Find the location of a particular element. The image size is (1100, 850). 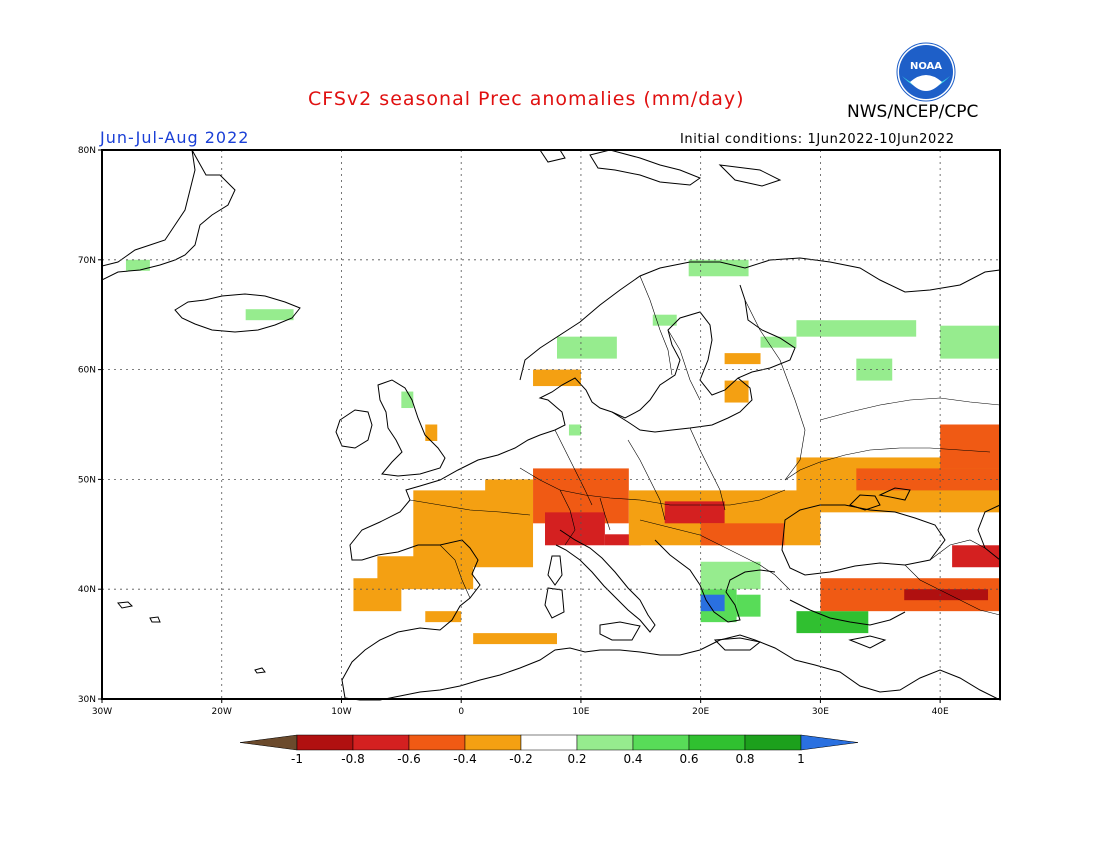

colorbar-tick-label: 0.2 is located at coordinates (577, 759).